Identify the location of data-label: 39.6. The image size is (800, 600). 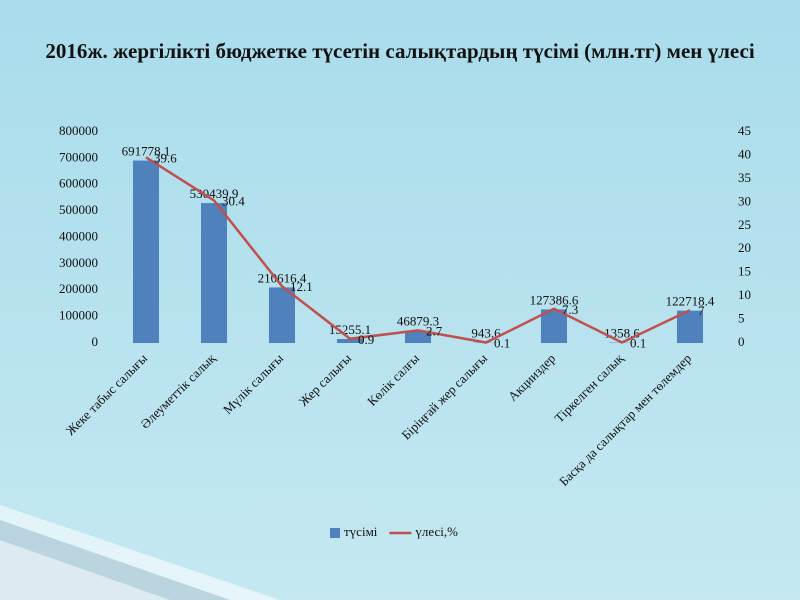
(165, 157).